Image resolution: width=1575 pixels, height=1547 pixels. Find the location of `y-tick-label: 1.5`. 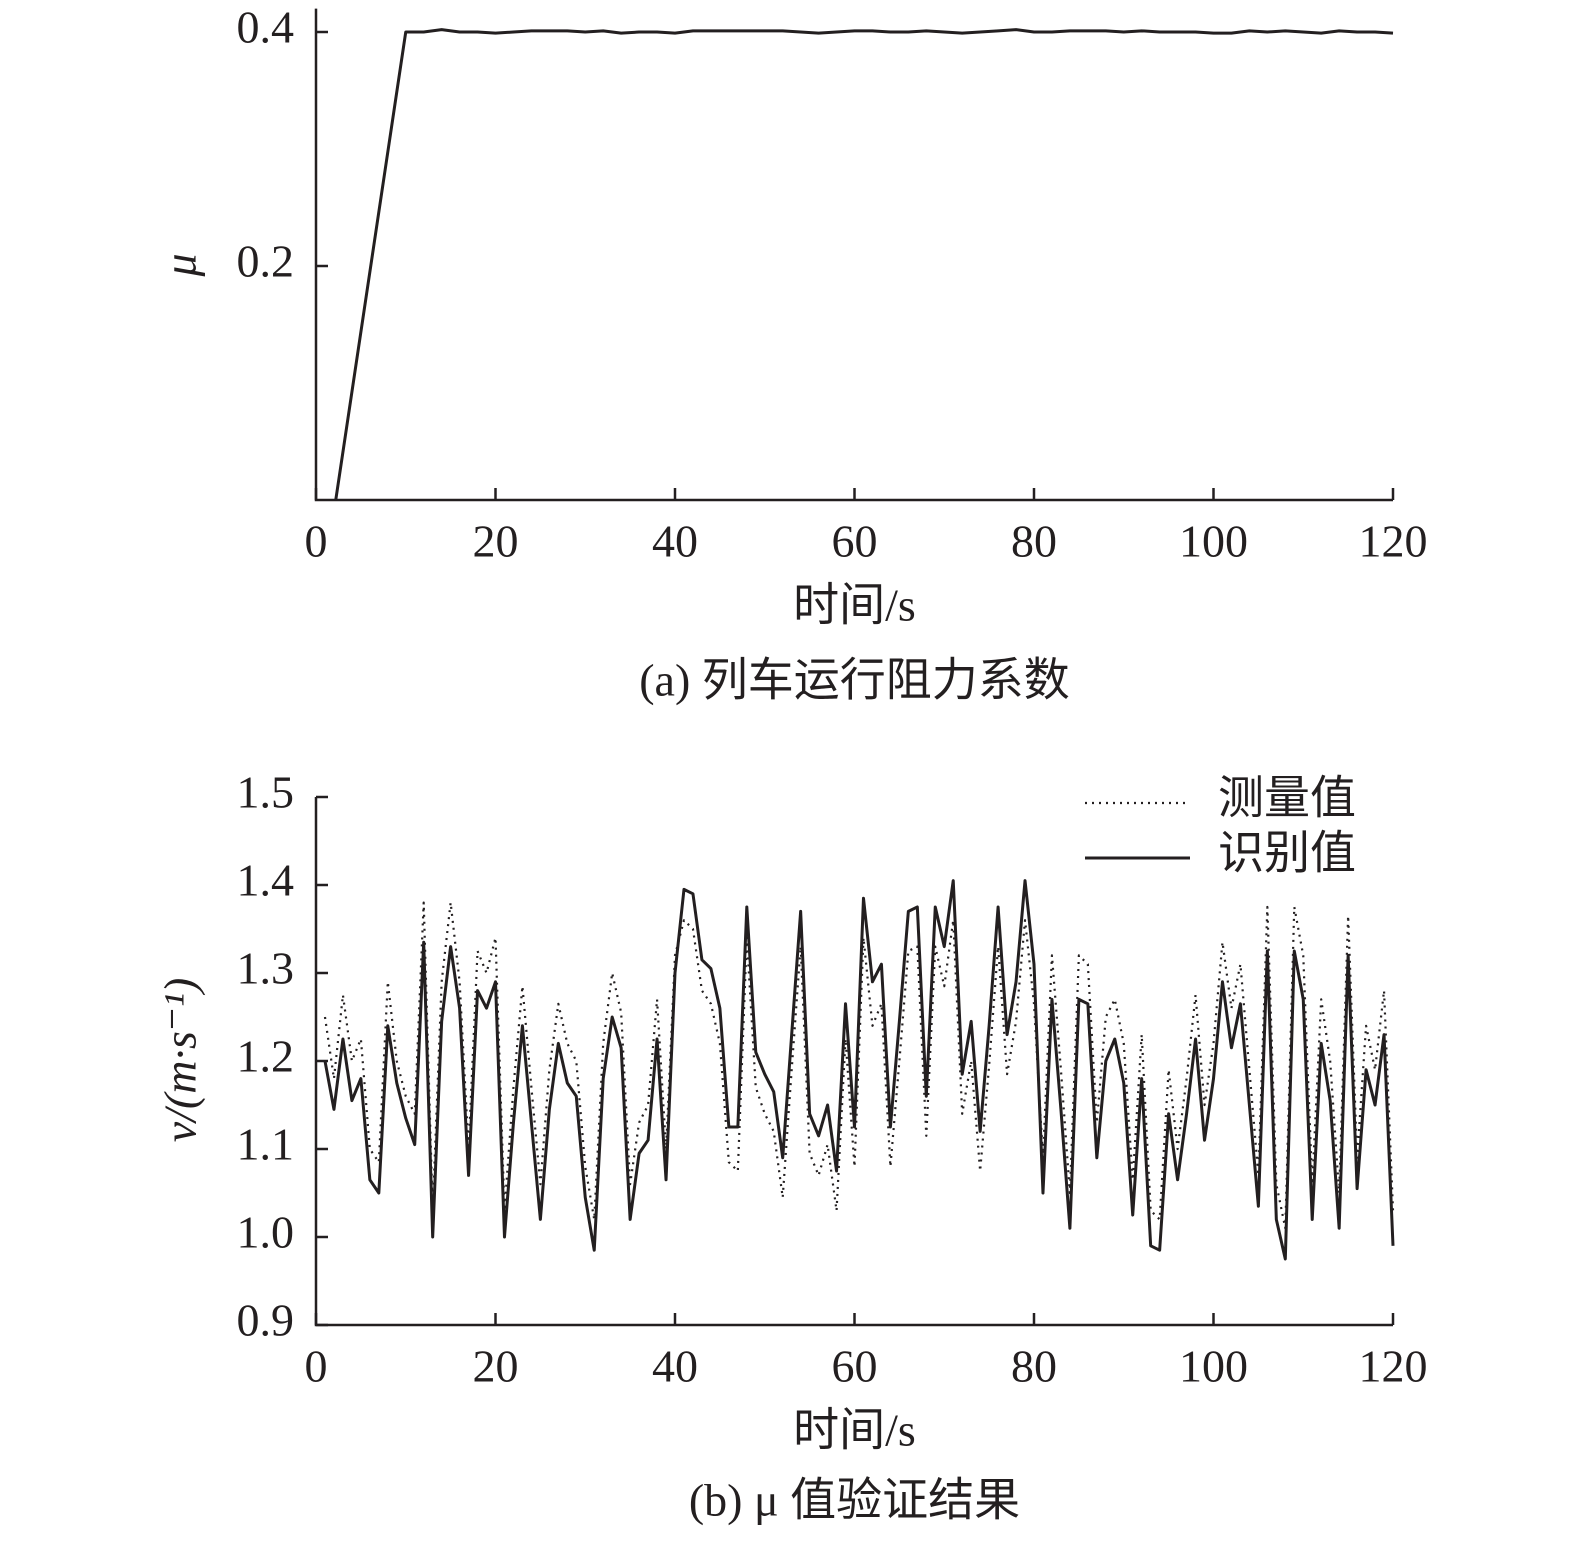

y-tick-label: 1.5 is located at coordinates (266, 792).